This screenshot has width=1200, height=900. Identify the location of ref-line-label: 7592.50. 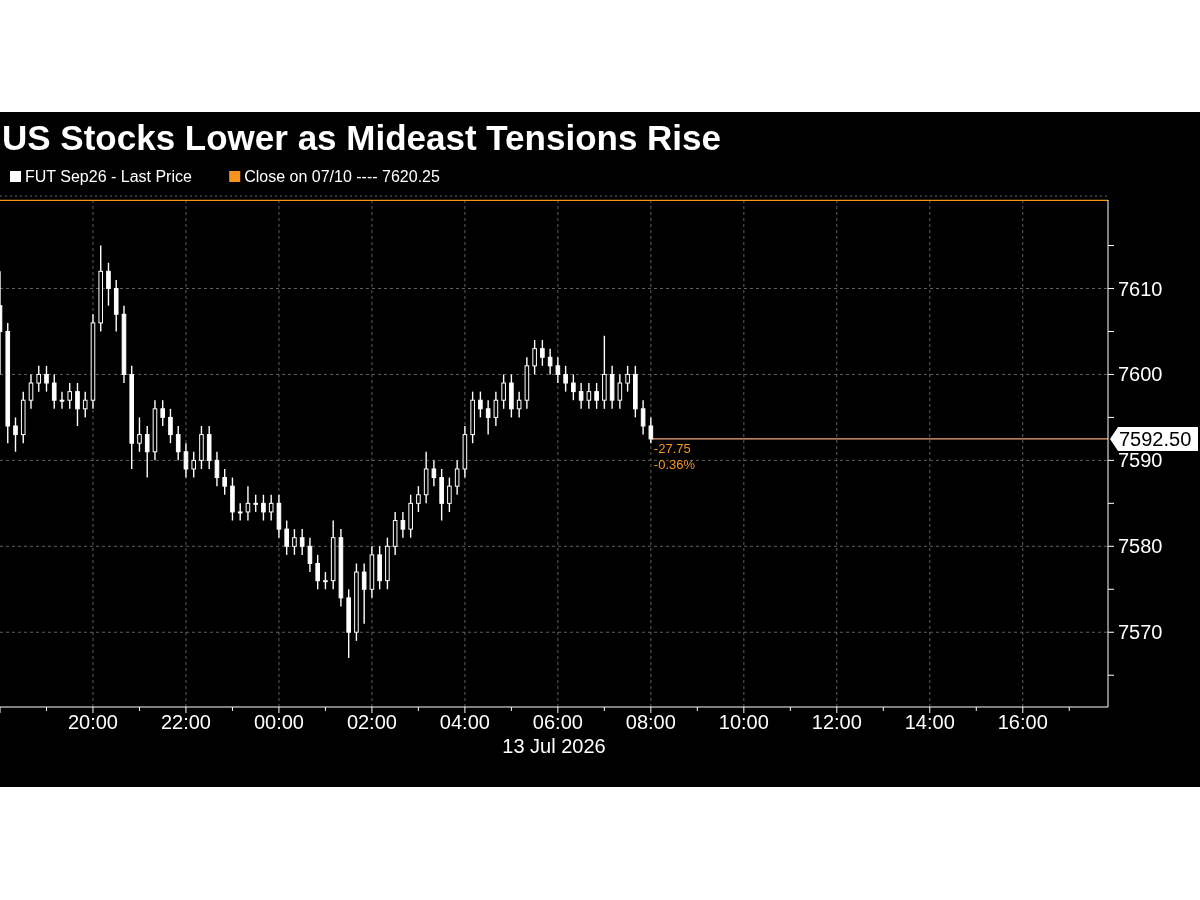
(1155, 438).